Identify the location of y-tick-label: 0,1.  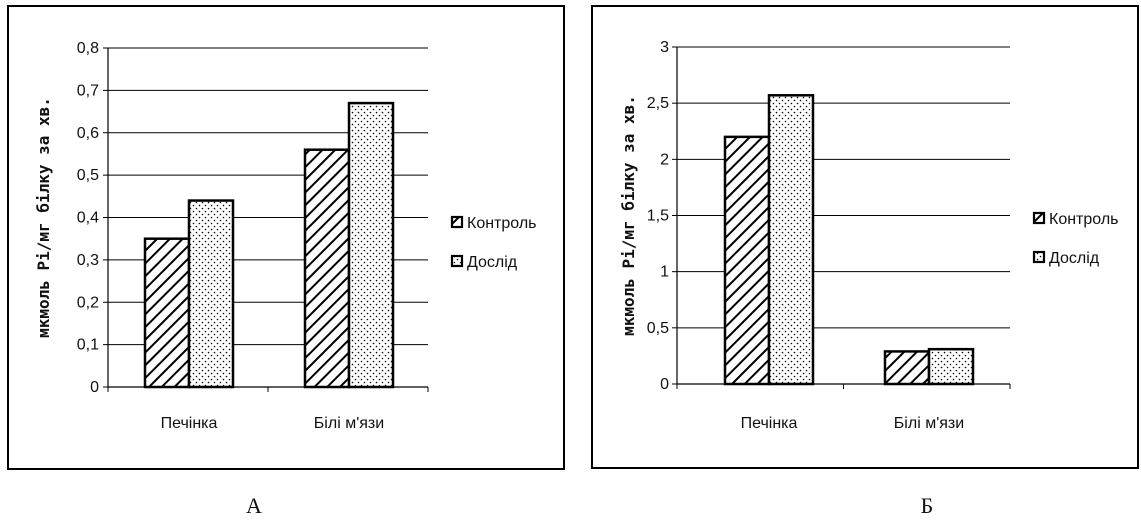
(88, 345).